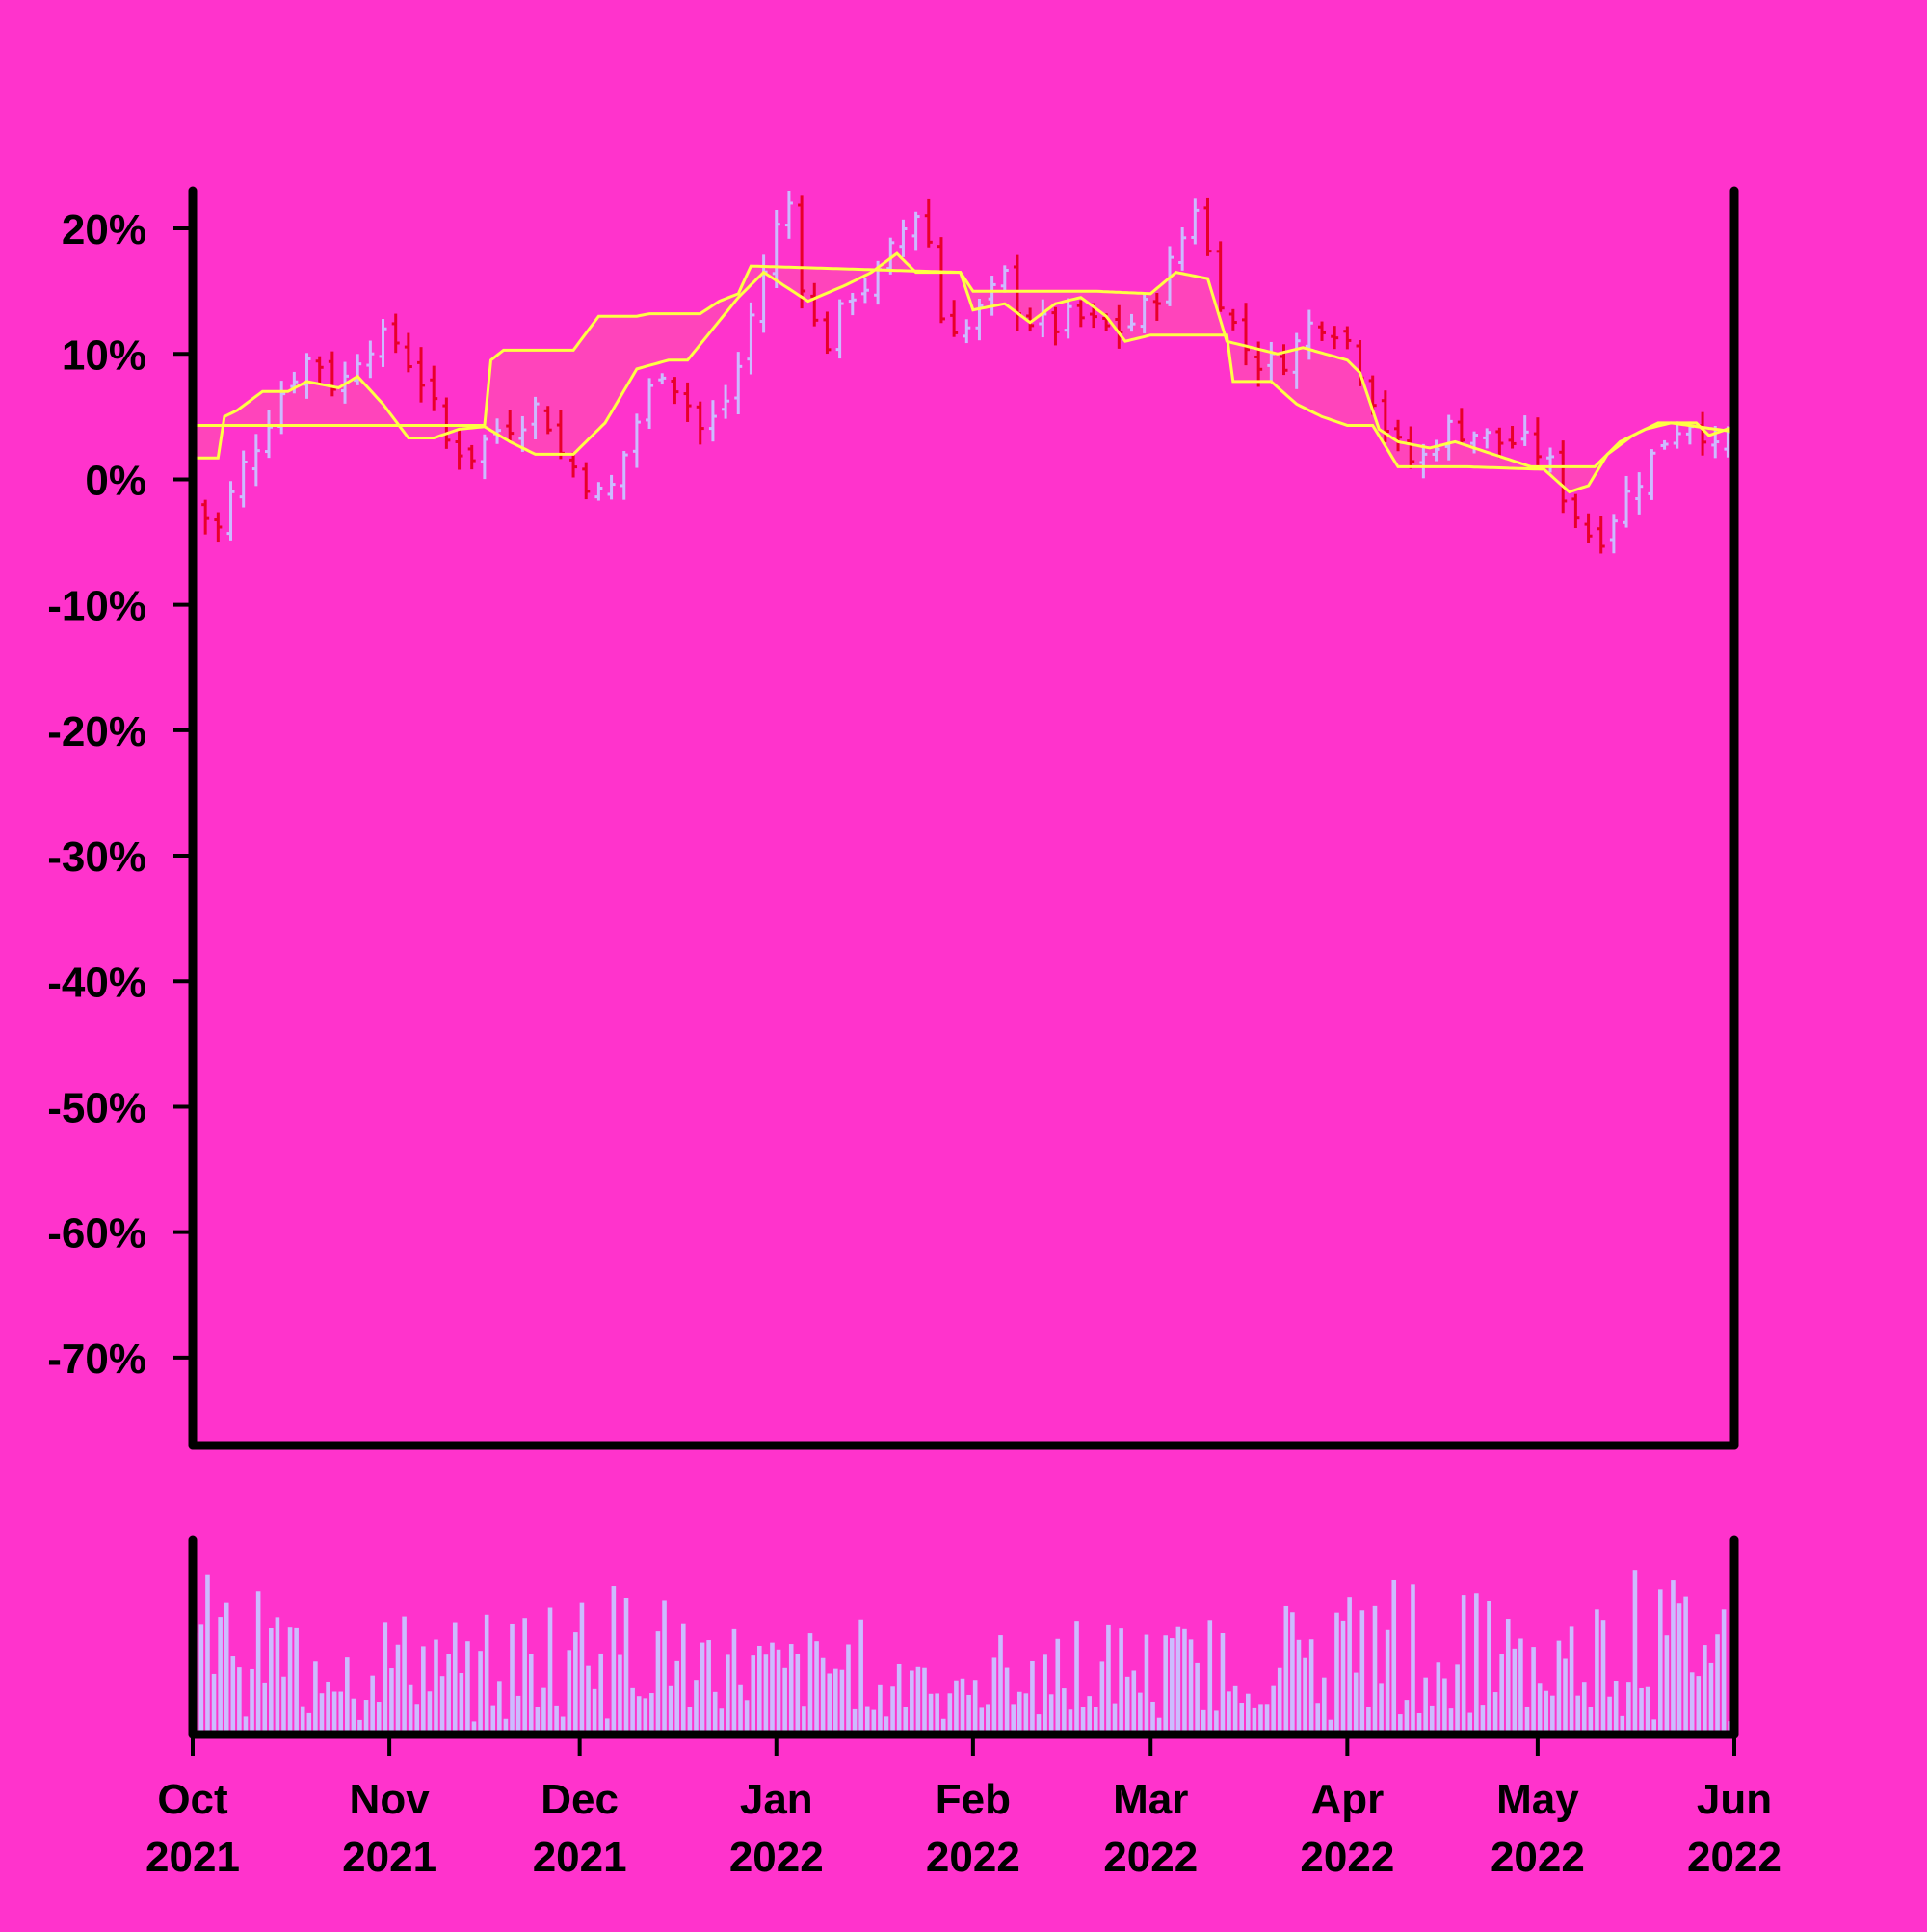 This screenshot has height=1932, width=1927. Describe the element at coordinates (1347, 1807) in the screenshot. I see `x-tick: Apr 2022` at that location.